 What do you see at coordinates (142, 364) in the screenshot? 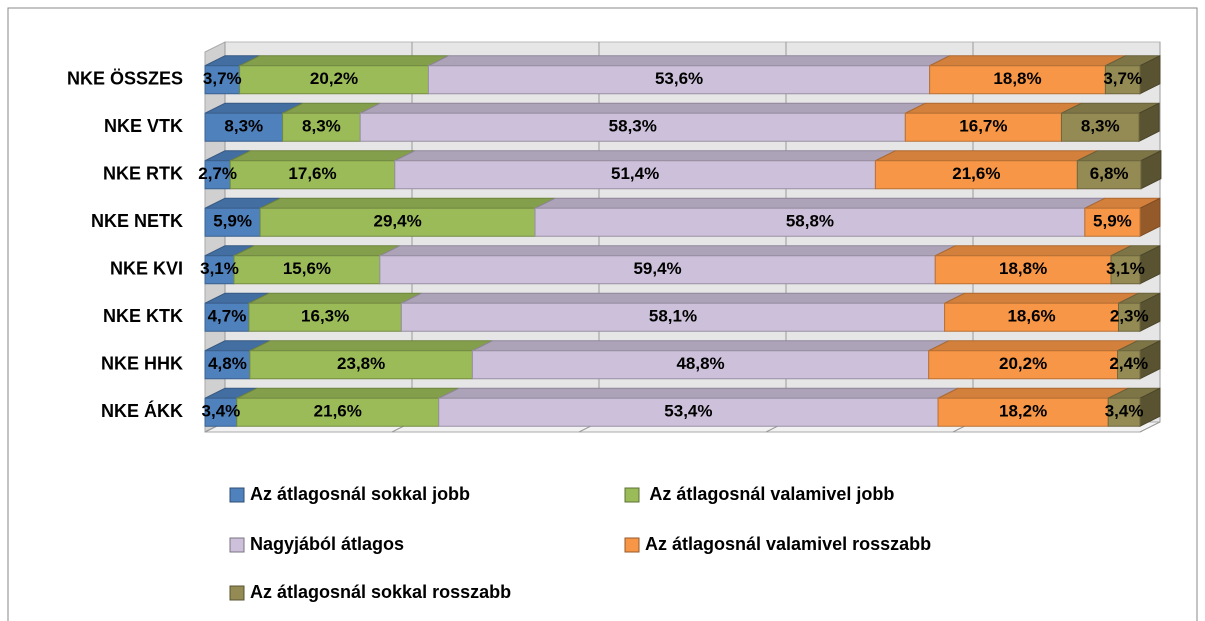
I see `category-label: NKE HHK` at bounding box center [142, 364].